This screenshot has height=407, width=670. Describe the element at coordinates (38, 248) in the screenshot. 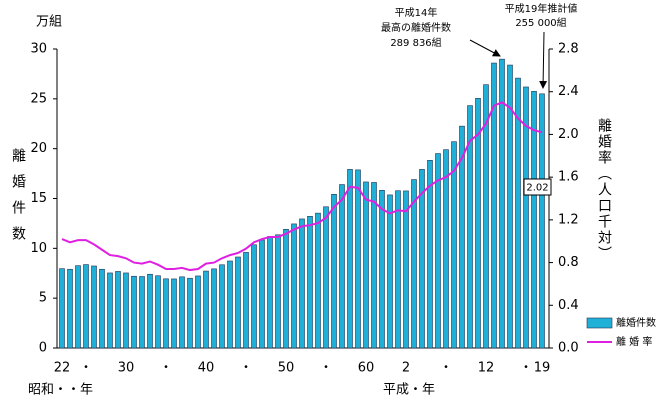

I see `y-tick-label: 10` at that location.